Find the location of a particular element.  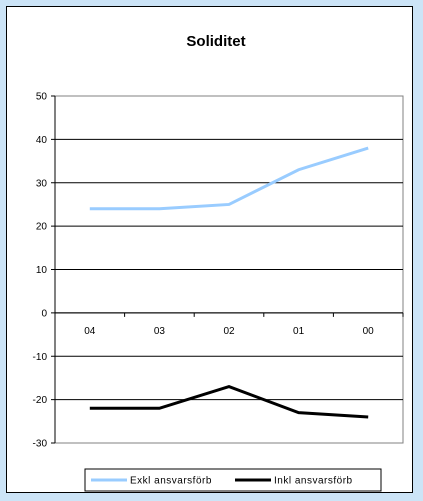

y-tick-label: -10 is located at coordinates (40, 357).